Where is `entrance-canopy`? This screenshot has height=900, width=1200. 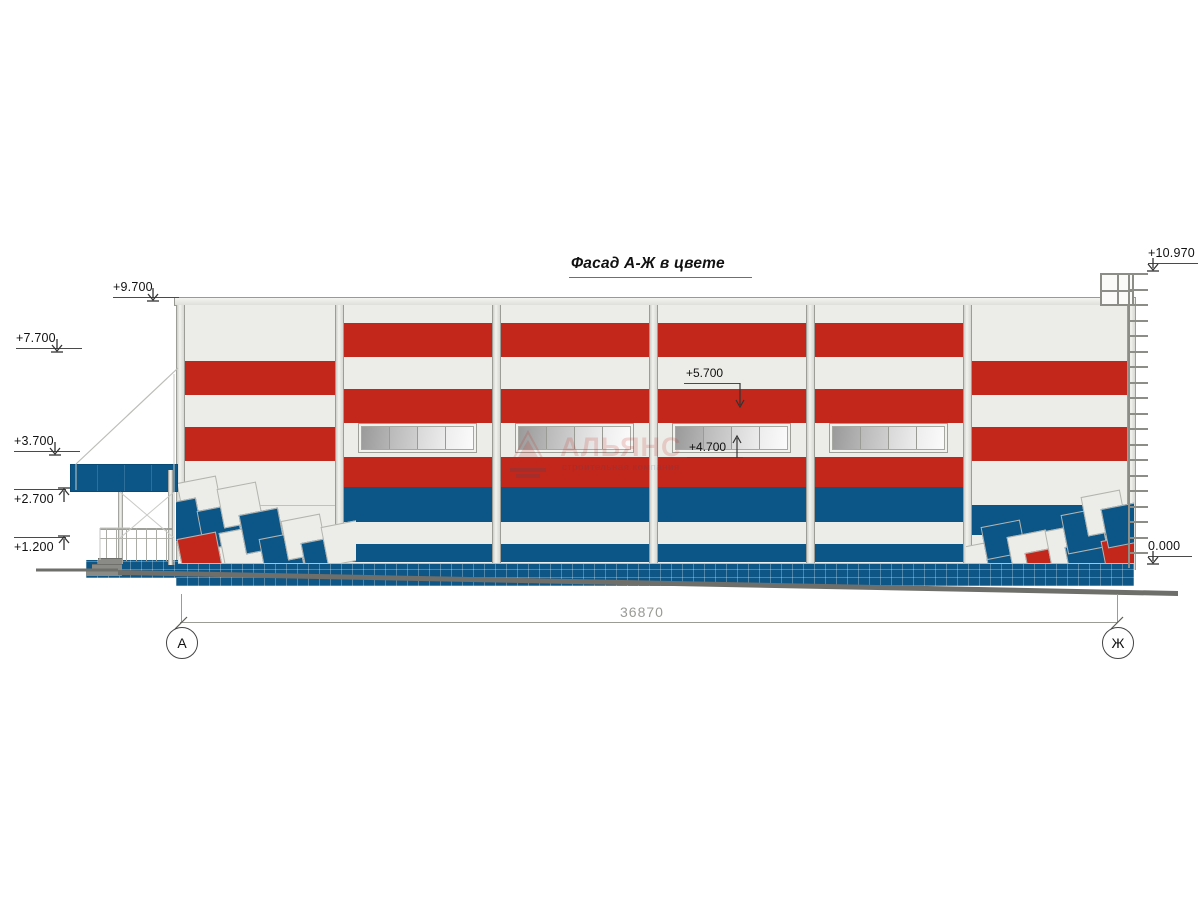 entrance-canopy is located at coordinates (124, 478).